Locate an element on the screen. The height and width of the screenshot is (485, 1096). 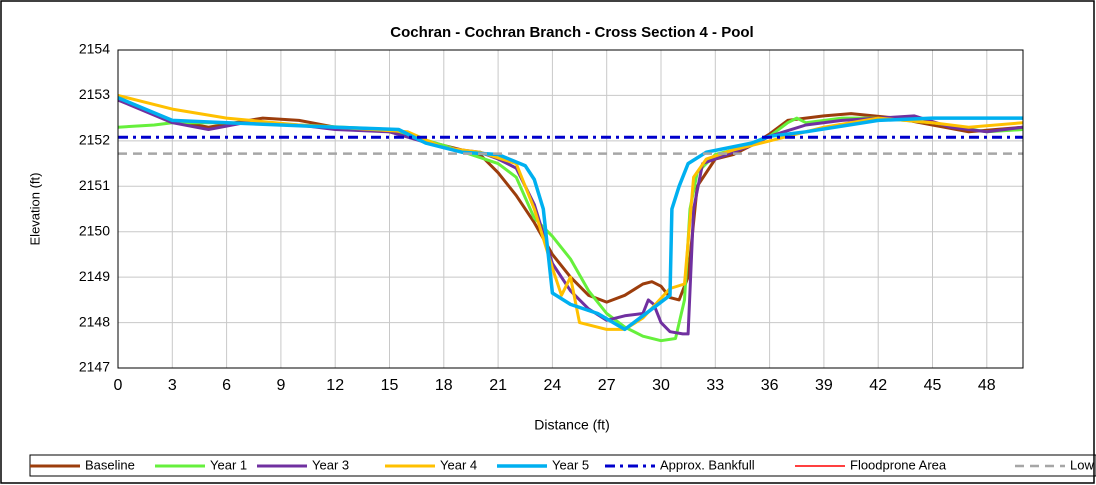
legend-label: Year 5 is located at coordinates (570, 464).